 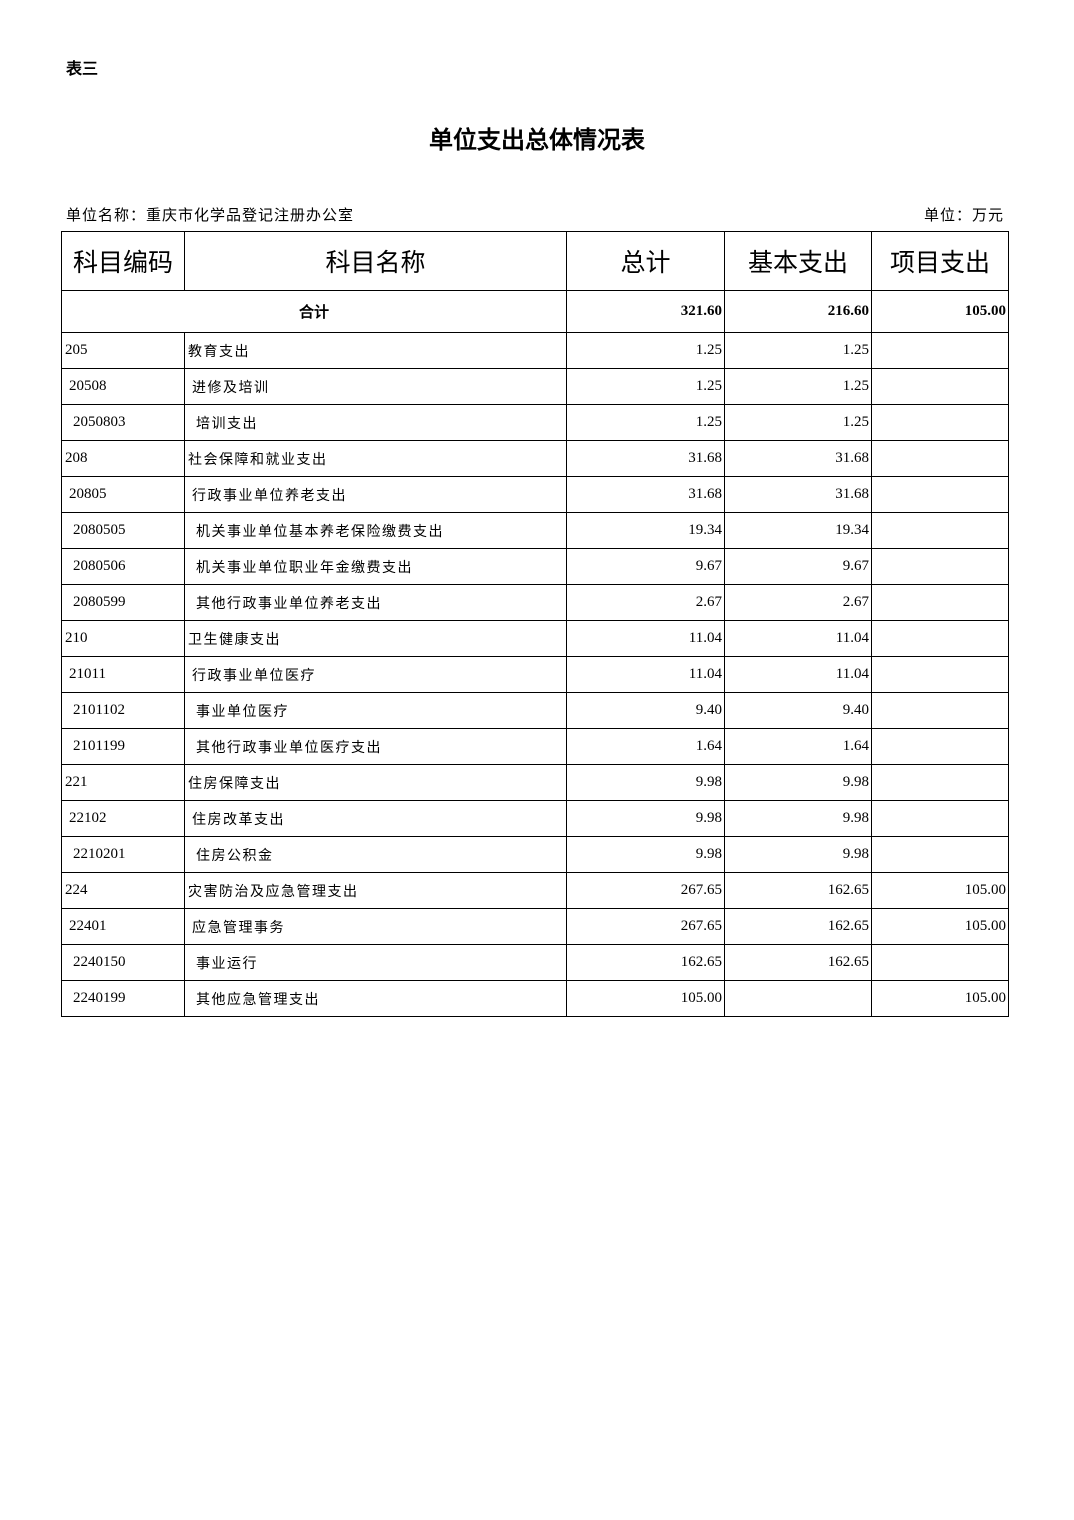 I want to click on table-row: 2240199 其他应急管理支出 105.00 105.00, so click(x=535, y=998).